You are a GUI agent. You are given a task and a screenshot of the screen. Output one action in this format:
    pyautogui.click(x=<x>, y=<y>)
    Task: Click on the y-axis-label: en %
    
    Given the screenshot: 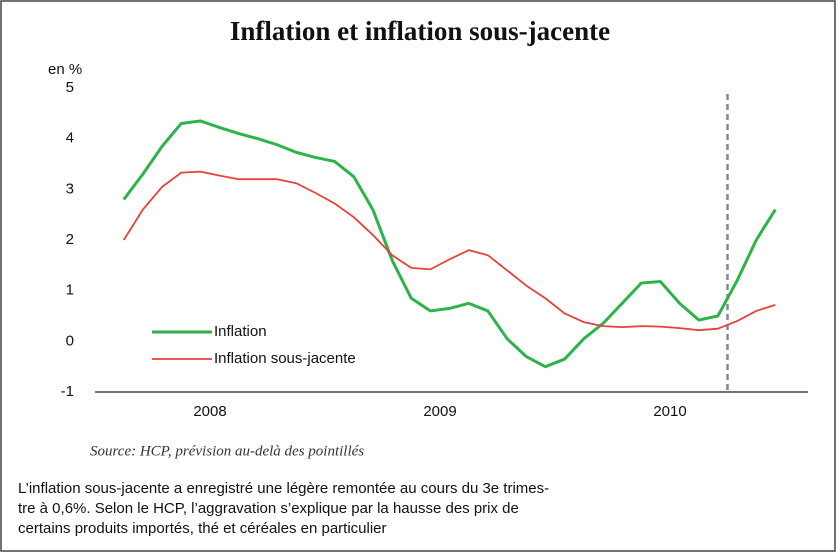 What is the action you would take?
    pyautogui.click(x=65, y=69)
    